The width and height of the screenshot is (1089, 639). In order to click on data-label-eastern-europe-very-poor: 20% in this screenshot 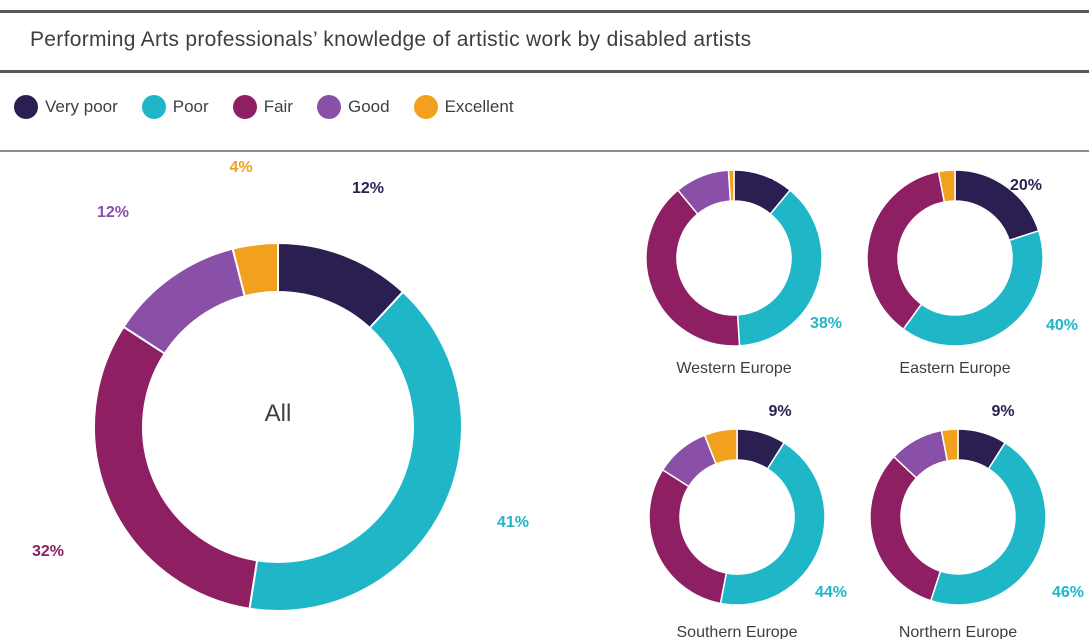, I will do `click(1026, 185)`.